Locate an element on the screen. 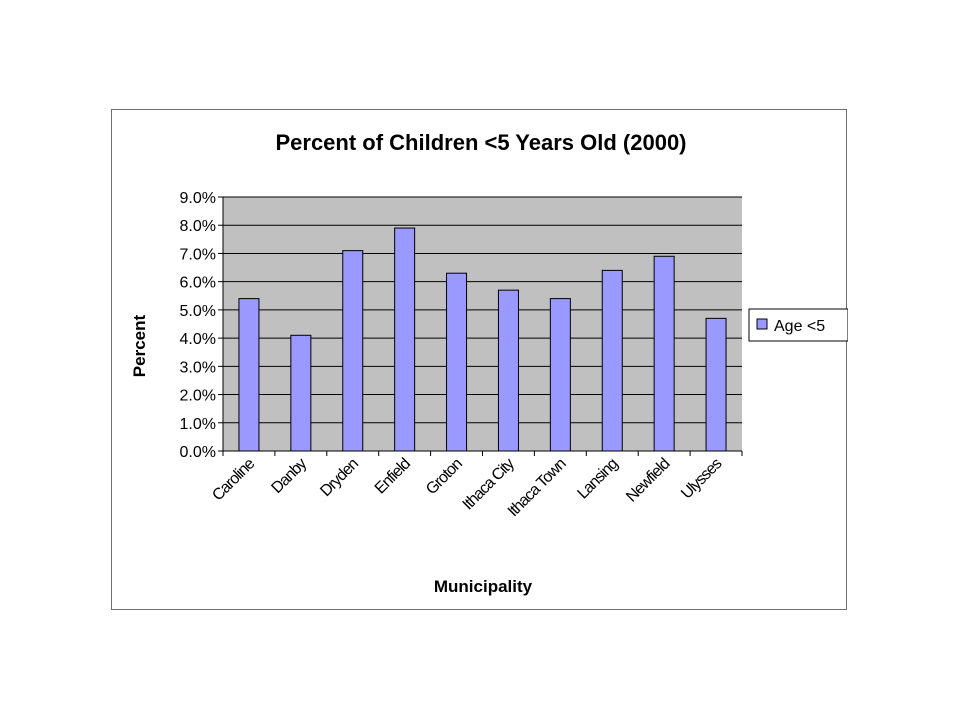 The image size is (960, 720). y-tick-label: 1.0% is located at coordinates (198, 424).